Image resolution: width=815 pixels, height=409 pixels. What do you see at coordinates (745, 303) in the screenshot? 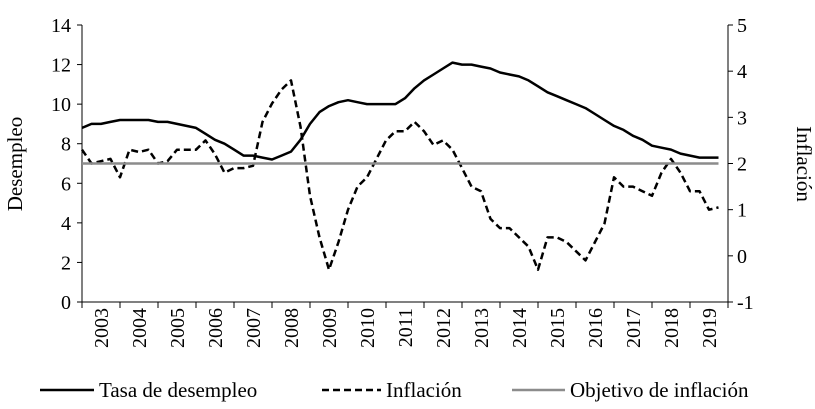
I see `right-tick-label: -1` at bounding box center [745, 303].